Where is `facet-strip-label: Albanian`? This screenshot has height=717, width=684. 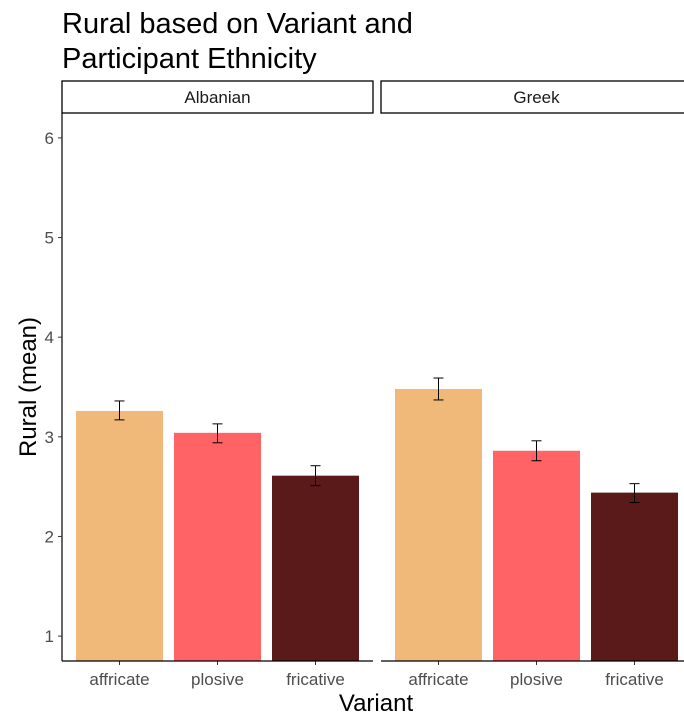 facet-strip-label: Albanian is located at coordinates (217, 97).